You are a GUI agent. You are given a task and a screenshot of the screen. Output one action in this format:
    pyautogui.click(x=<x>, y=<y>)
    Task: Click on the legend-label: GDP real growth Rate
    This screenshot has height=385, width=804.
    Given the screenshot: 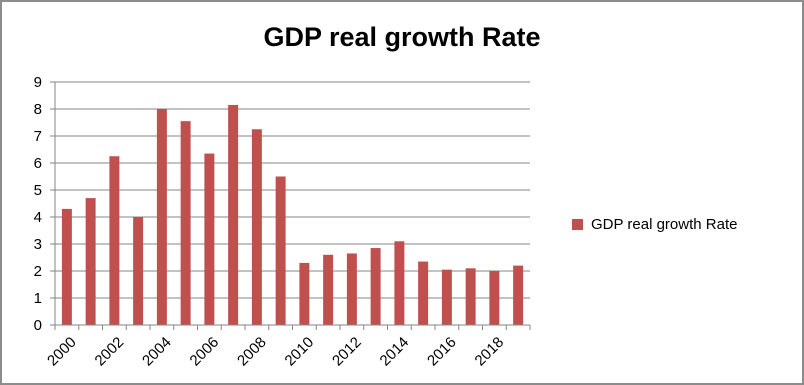 What is the action you would take?
    pyautogui.click(x=664, y=224)
    